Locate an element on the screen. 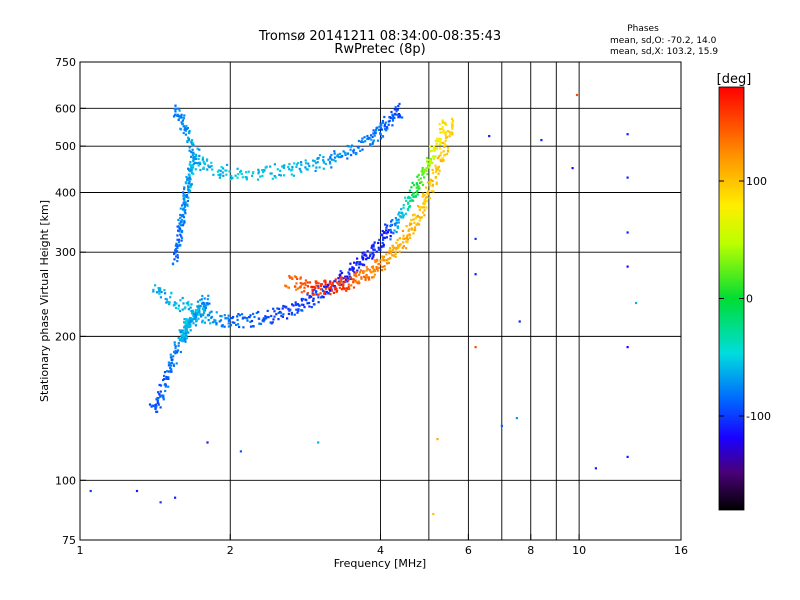 This screenshot has height=600, width=800. colorbar-tick-label: -100 is located at coordinates (758, 416).